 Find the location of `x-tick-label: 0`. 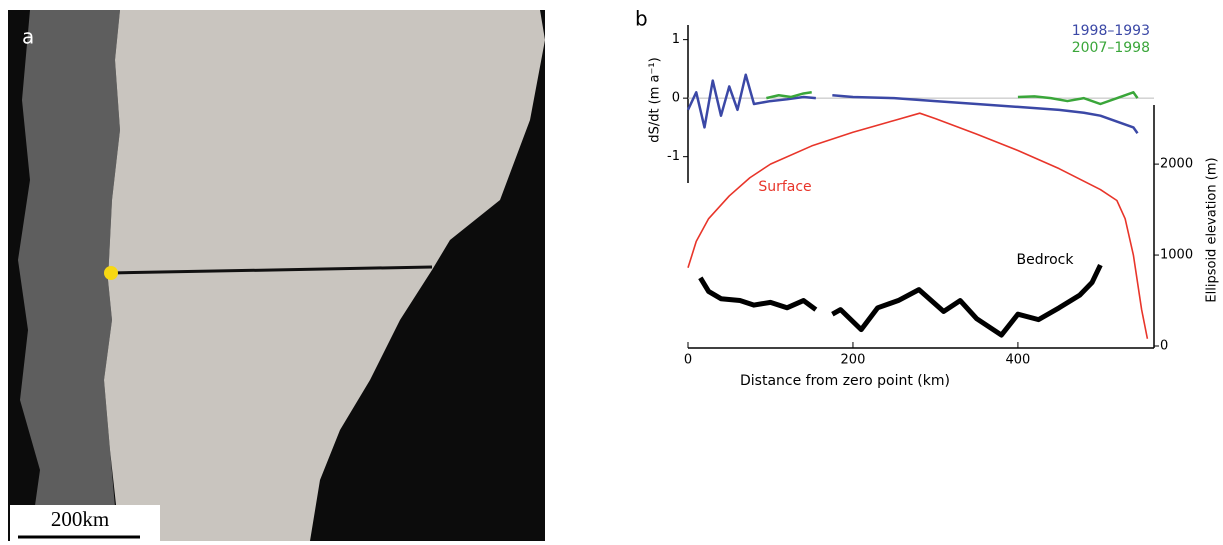

x-tick-label: 0 is located at coordinates (688, 360).